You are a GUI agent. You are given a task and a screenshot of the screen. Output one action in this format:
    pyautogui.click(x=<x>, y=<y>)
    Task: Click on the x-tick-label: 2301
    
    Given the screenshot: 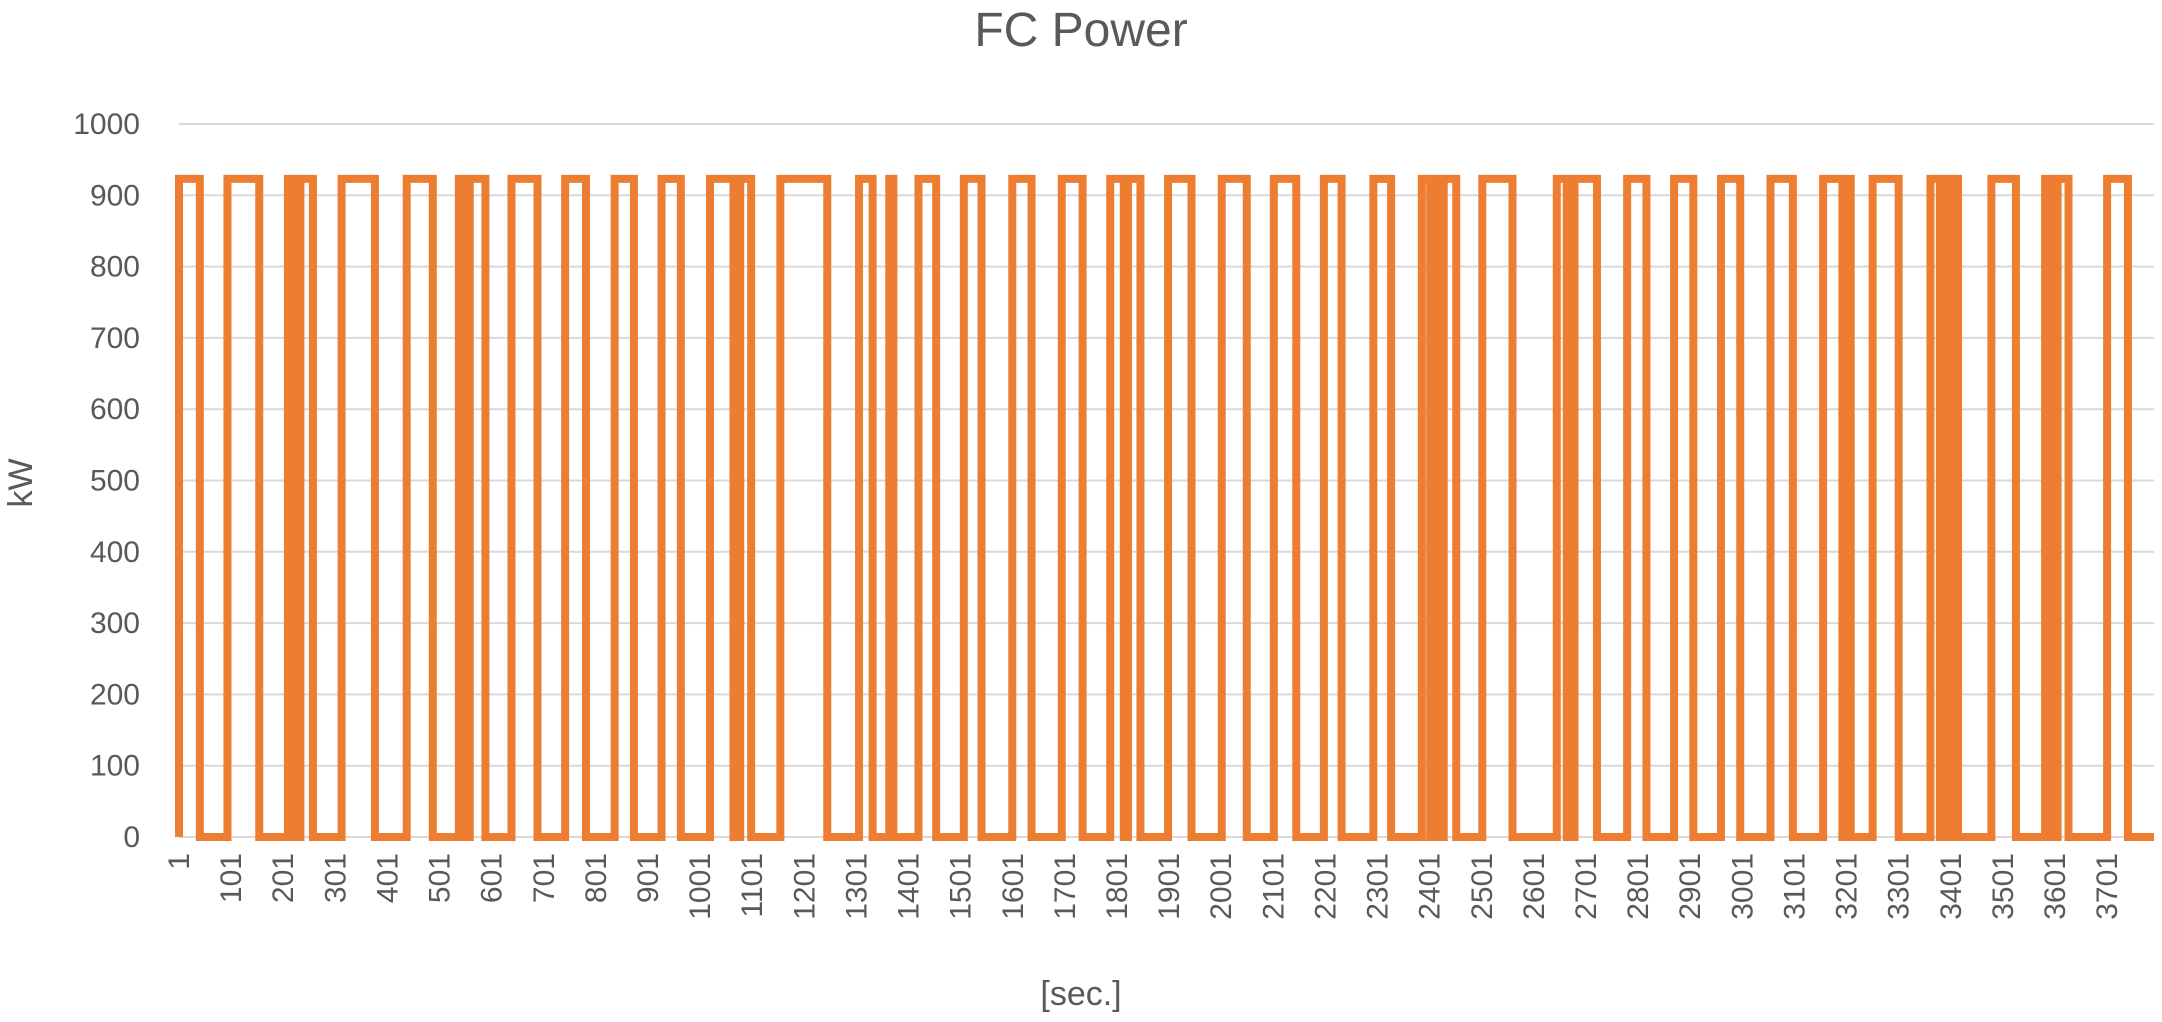 What is the action you would take?
    pyautogui.click(x=1378, y=886)
    